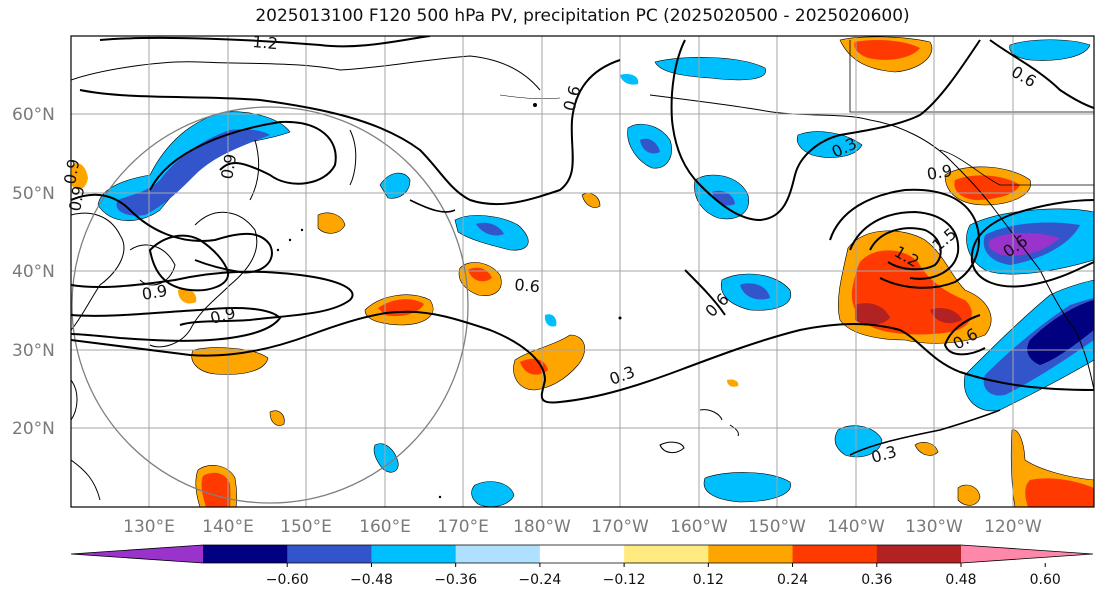 This screenshot has width=1105, height=601. What do you see at coordinates (620, 527) in the screenshot?
I see `lon-label: 170°W` at bounding box center [620, 527].